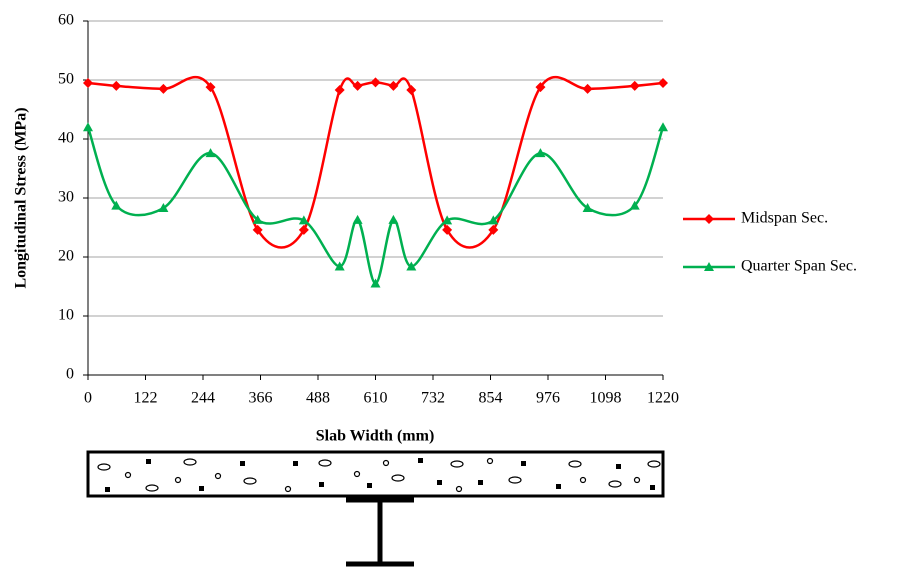 The image size is (919, 567). Describe the element at coordinates (66, 138) in the screenshot. I see `y-tick-label: 40` at that location.